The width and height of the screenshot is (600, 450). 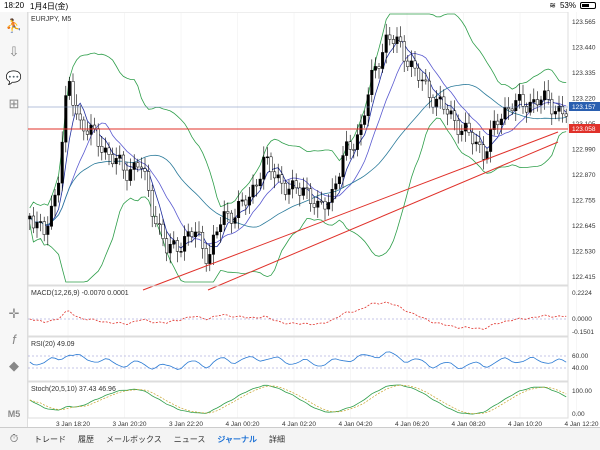 I want to click on tab-news: ニュース, so click(x=189, y=439).